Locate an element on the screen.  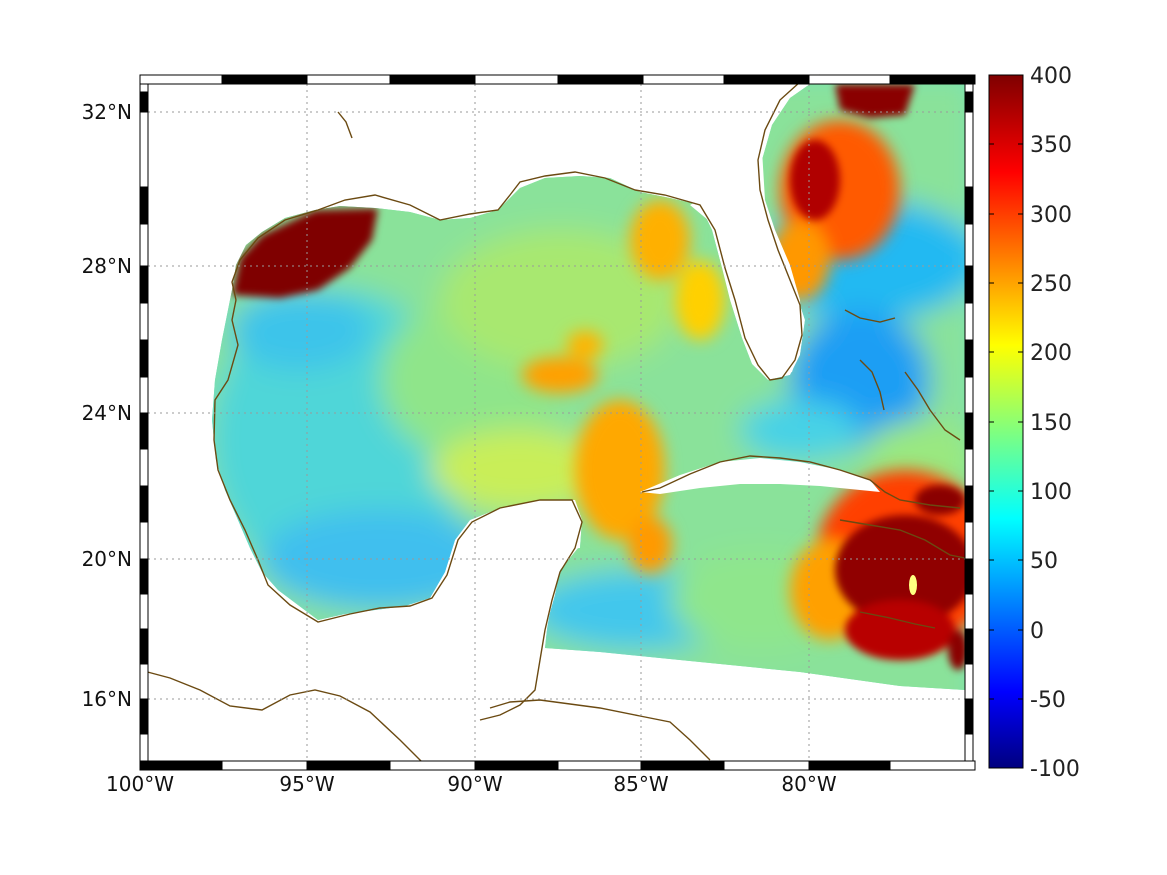
colorbar-tick-label: 100 is located at coordinates (1051, 492).